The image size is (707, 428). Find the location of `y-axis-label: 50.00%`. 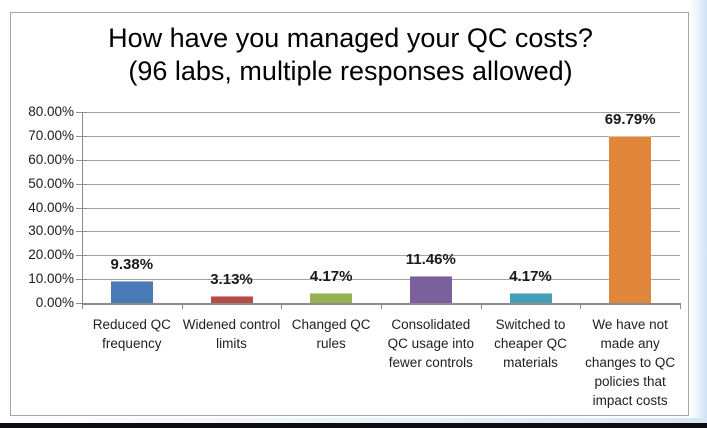

y-axis-label: 50.00% is located at coordinates (51, 183).